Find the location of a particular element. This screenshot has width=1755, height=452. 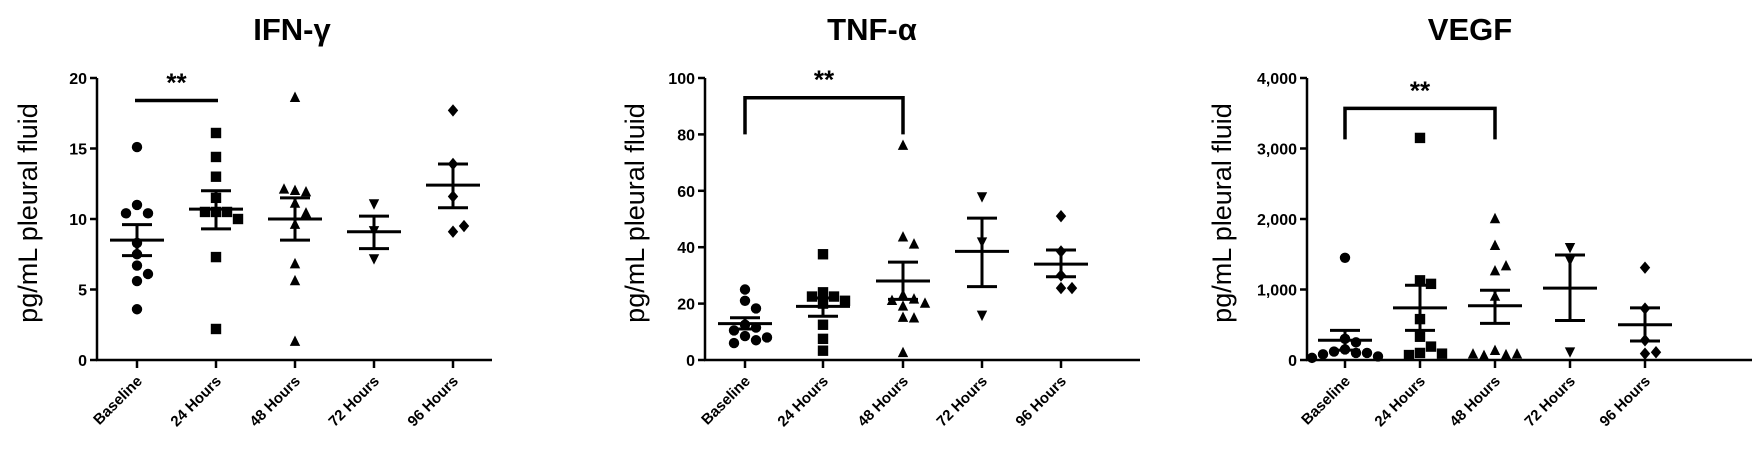

chart-title: IFN-γ is located at coordinates (292, 29).